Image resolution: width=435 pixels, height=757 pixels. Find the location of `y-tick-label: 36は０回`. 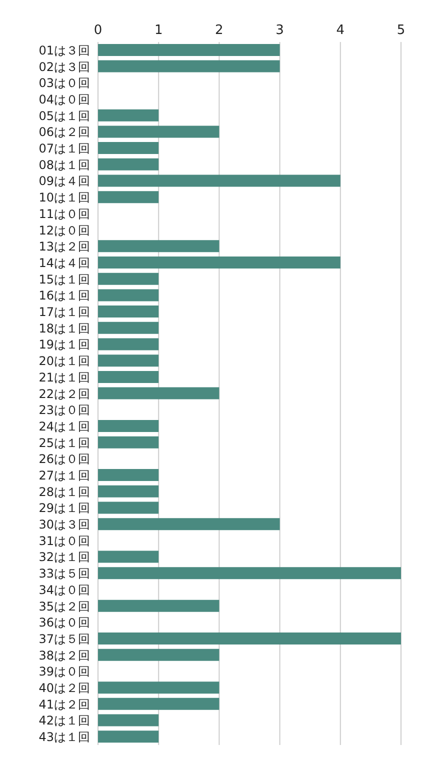

y-tick-label: 36は０回 is located at coordinates (64, 623).